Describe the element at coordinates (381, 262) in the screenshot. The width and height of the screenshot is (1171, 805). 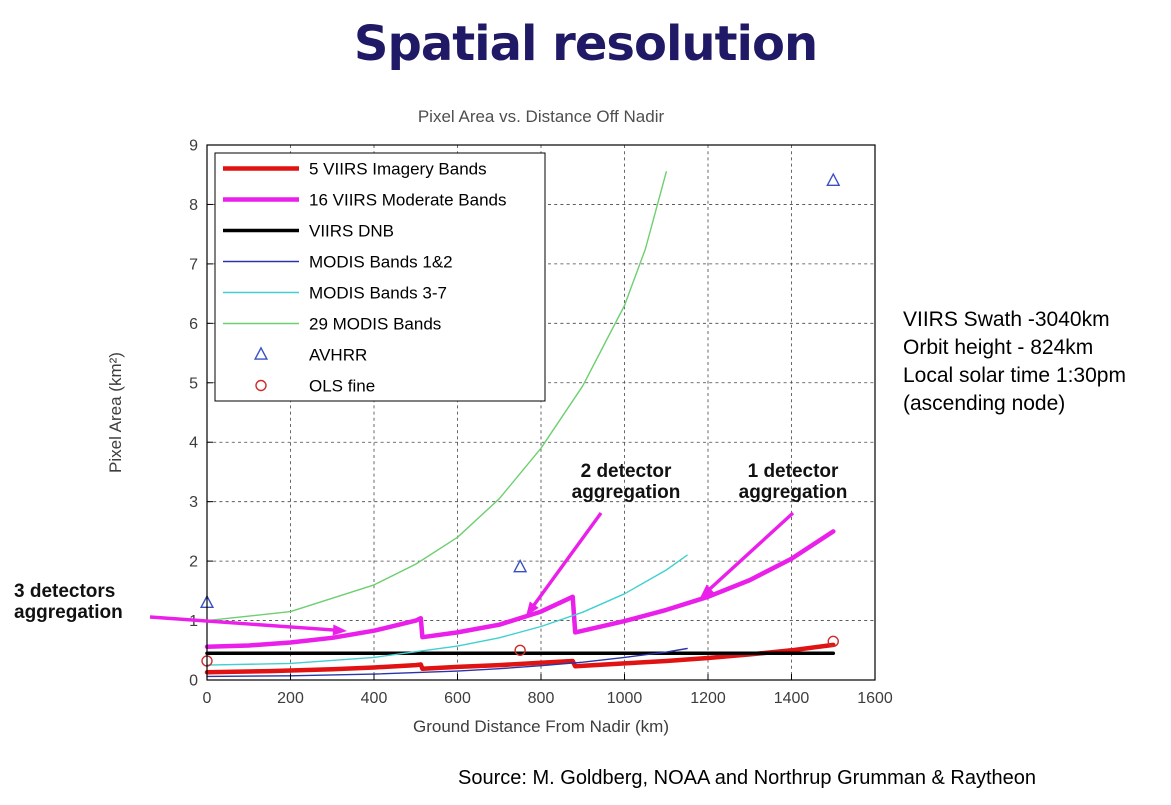
I see `legend-label: MODIS Bands 1&2` at that location.